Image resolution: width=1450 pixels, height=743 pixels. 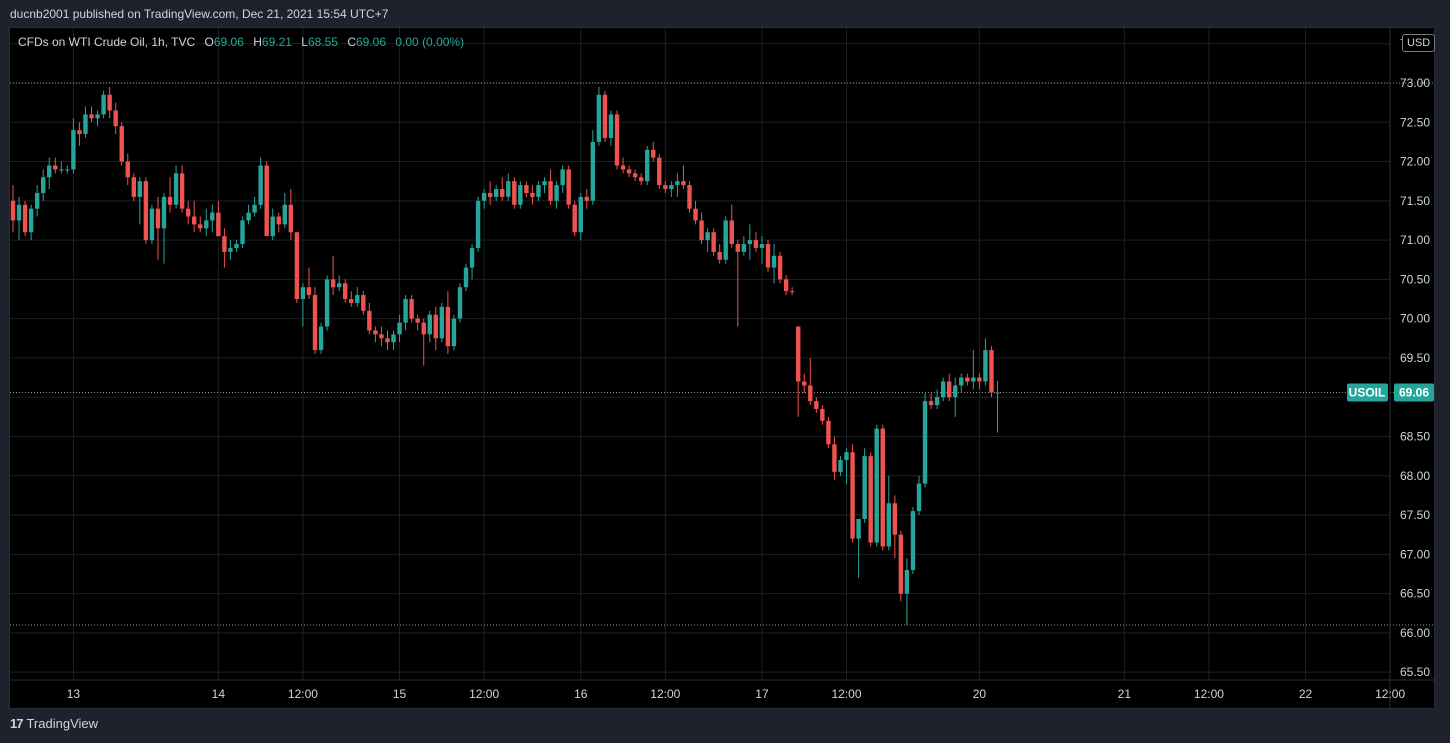 I want to click on time-tick-label: 14, so click(x=219, y=694).